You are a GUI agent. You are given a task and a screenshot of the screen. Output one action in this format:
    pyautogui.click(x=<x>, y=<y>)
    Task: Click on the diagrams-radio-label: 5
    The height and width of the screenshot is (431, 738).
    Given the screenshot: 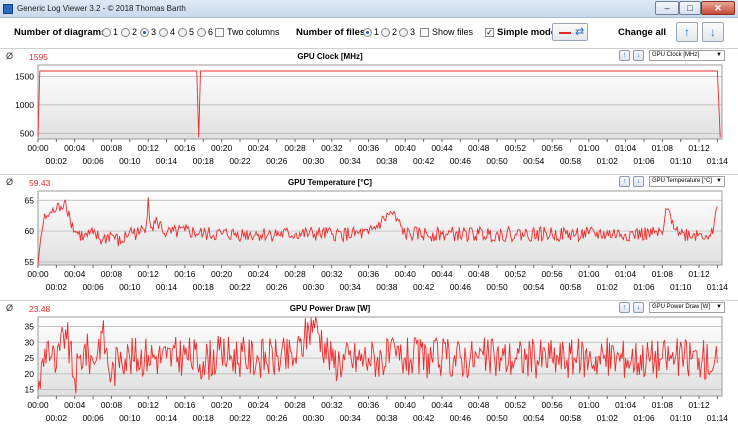 What is the action you would take?
    pyautogui.click(x=192, y=32)
    